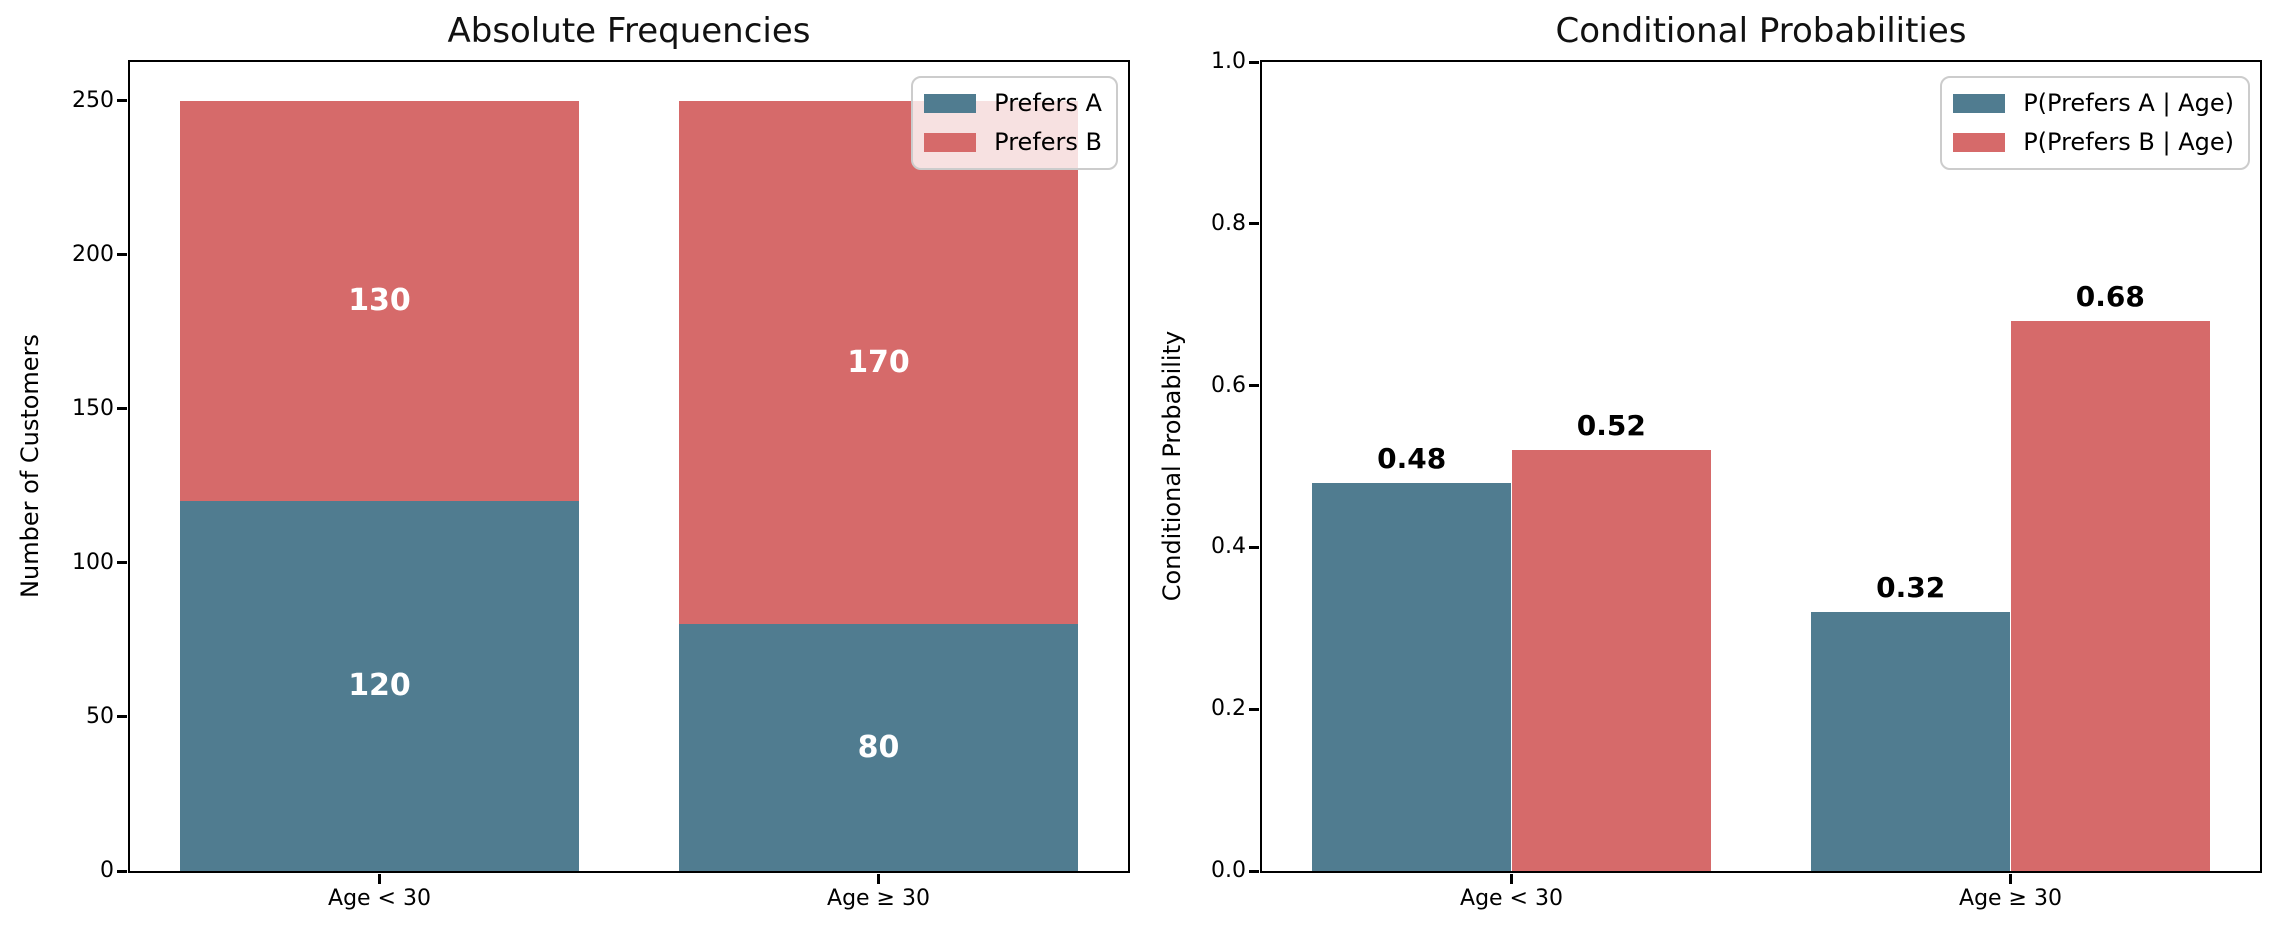 This screenshot has height=939, width=2282. What do you see at coordinates (1412, 458) in the screenshot?
I see `bar-value-label: 0.48` at bounding box center [1412, 458].